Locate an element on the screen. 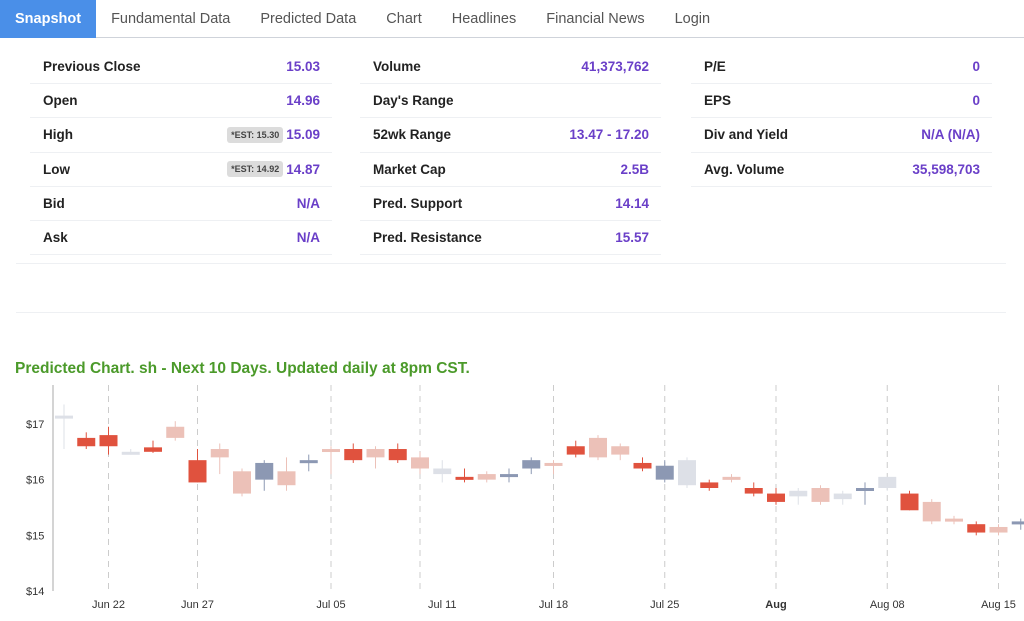 The width and height of the screenshot is (1024, 621). estimate-badge: *EST: 15.30 is located at coordinates (255, 134).